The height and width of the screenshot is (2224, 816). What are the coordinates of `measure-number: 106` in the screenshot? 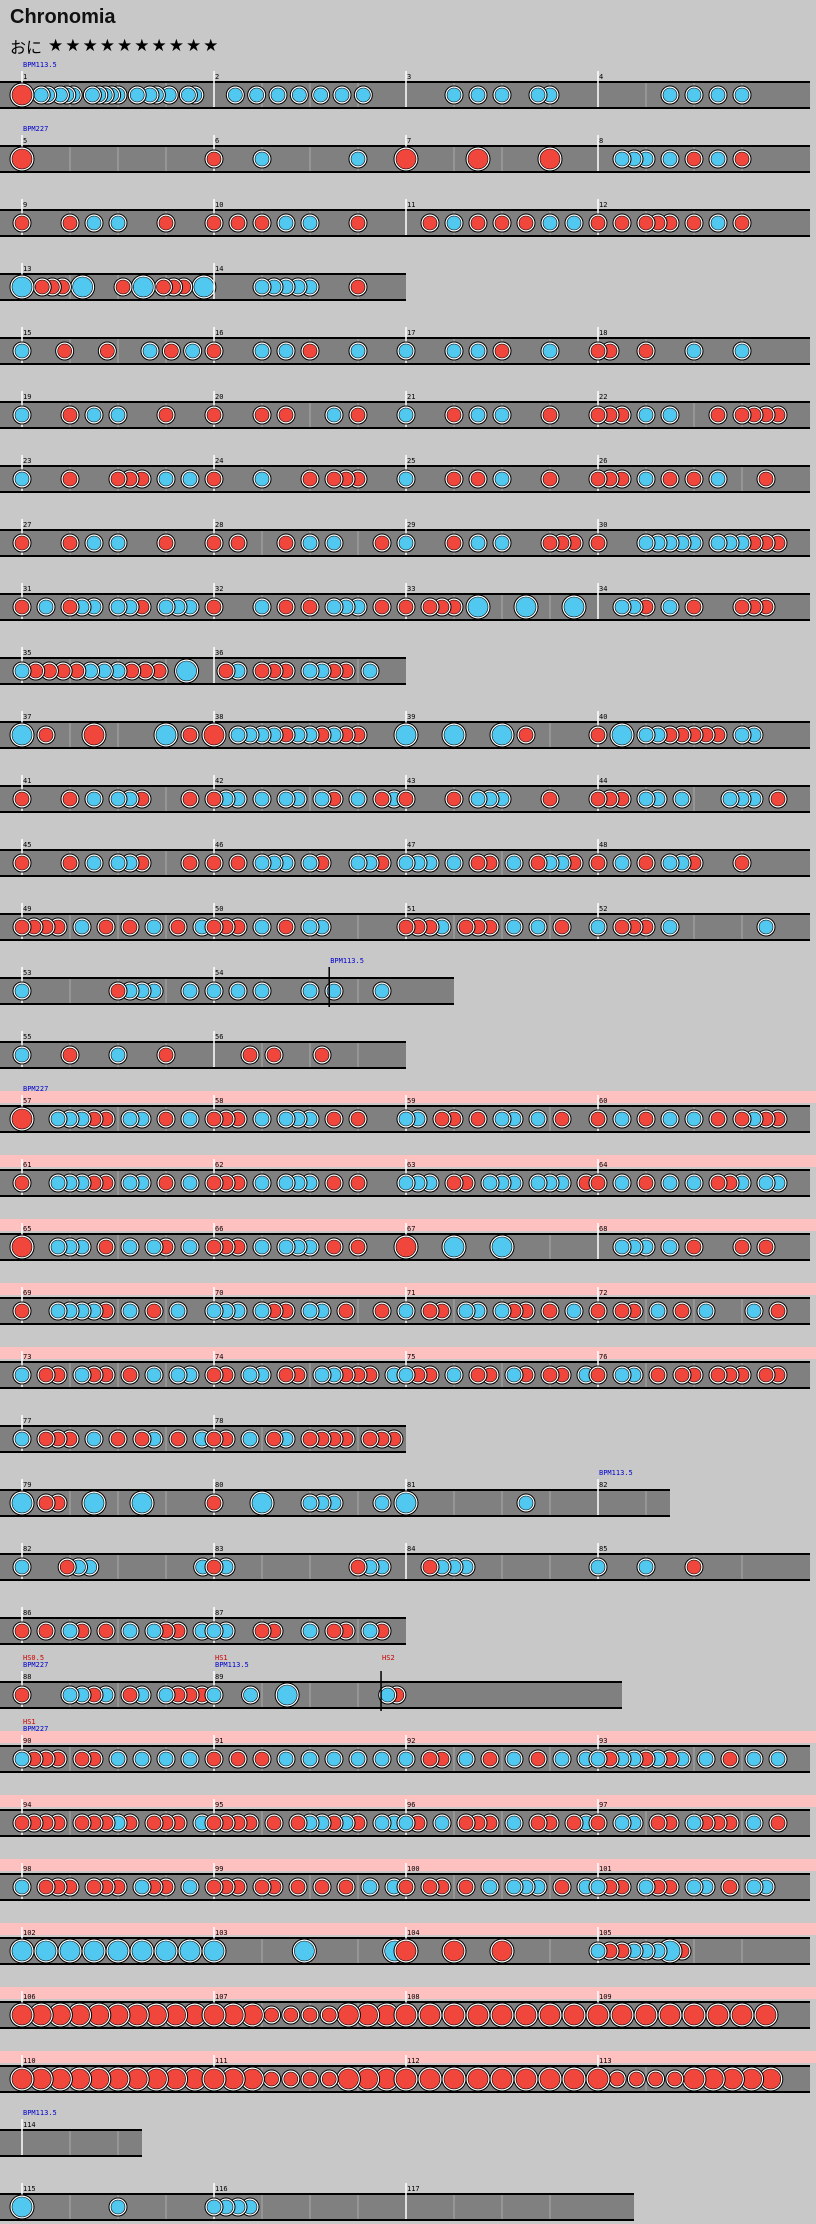 It's located at (29, 1997).